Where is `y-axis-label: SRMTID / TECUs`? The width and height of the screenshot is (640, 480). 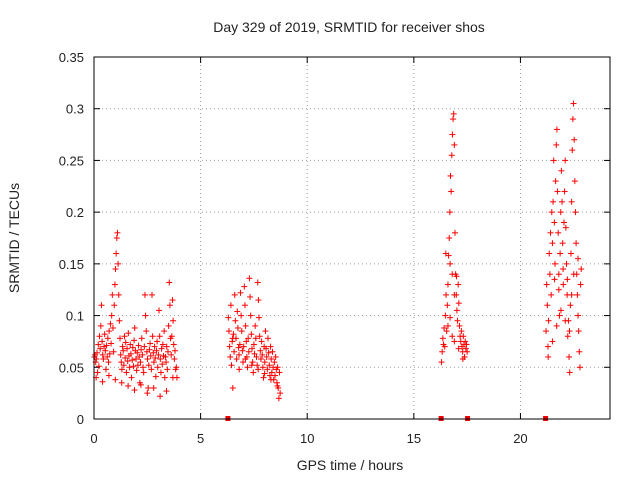 y-axis-label: SRMTID / TECUs is located at coordinates (14, 238).